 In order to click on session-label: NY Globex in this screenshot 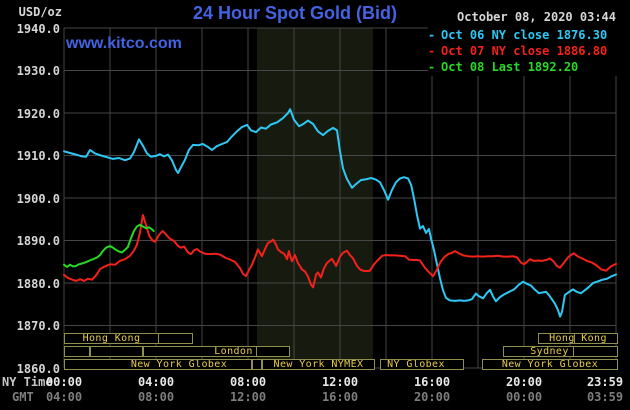, I will do `click(416, 364)`.